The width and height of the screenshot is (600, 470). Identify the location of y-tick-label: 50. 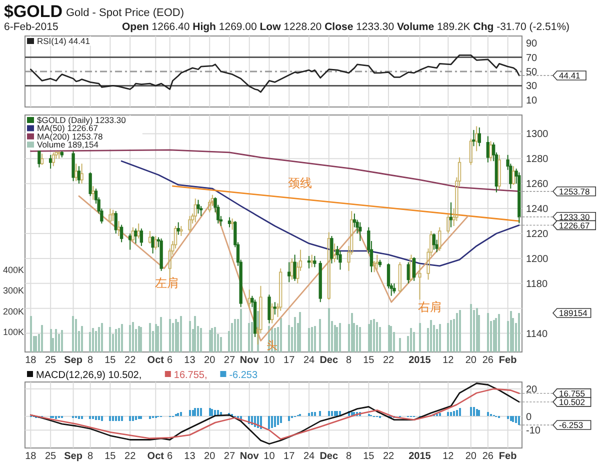
(532, 72).